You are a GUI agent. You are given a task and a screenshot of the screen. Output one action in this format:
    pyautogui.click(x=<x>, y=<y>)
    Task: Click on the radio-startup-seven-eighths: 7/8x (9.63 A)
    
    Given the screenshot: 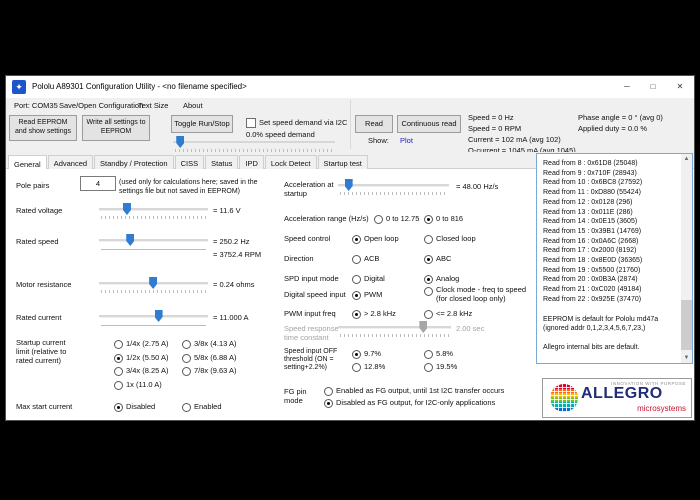 What is the action you would take?
    pyautogui.click(x=209, y=371)
    